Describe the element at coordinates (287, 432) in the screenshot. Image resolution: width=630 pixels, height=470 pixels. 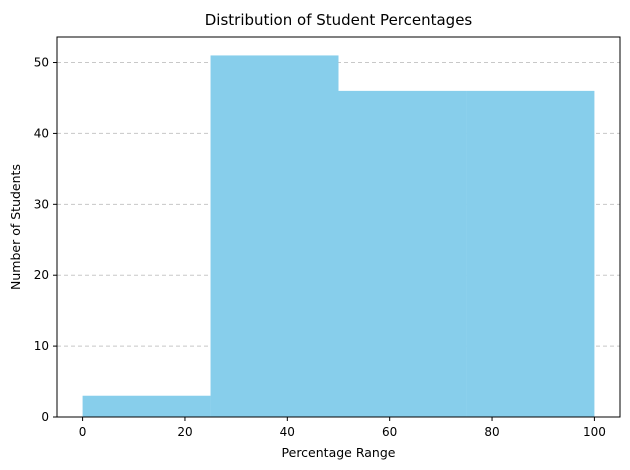
I see `x-tick-label: 40` at that location.